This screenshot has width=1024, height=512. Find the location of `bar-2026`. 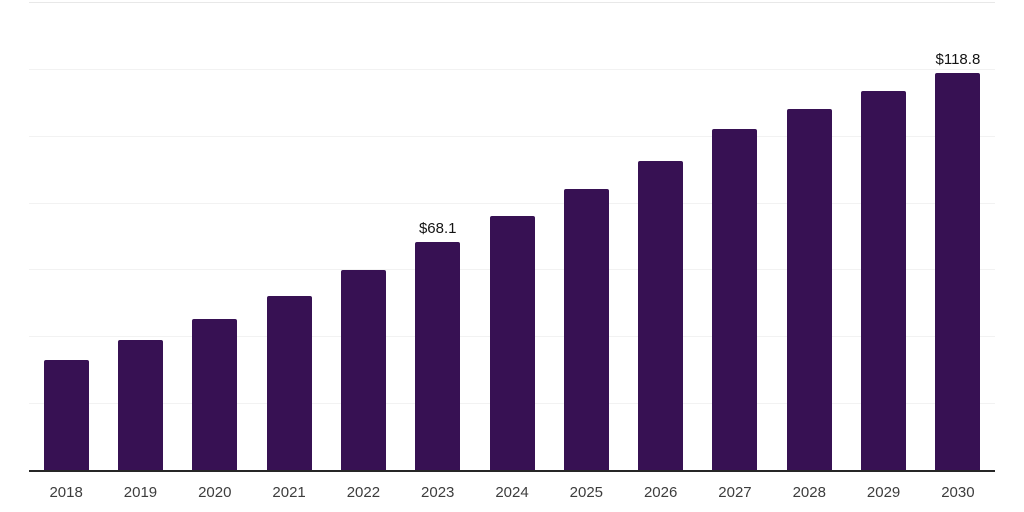

bar-2026 is located at coordinates (661, 315).